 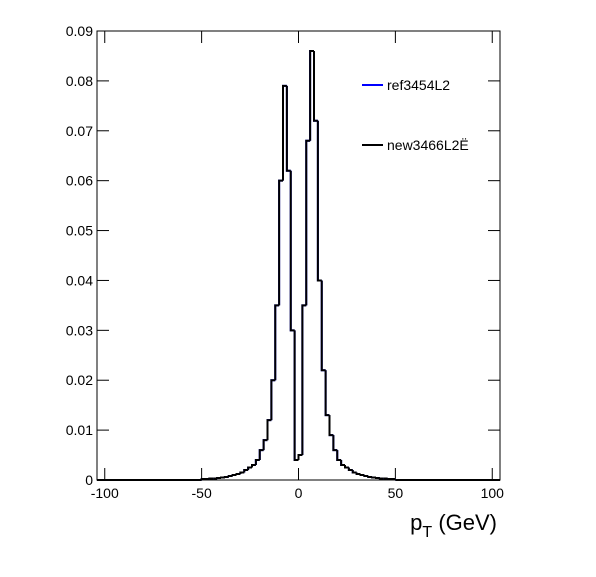 I want to click on x-axis-title-rest: (GeV), so click(x=464, y=522).